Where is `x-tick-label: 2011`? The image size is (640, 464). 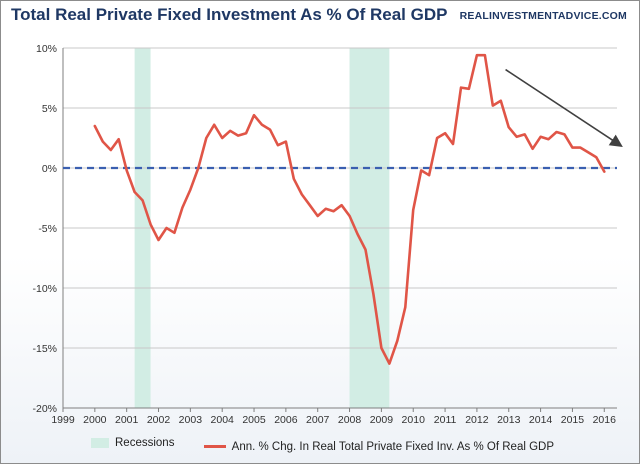 x-tick-label: 2011 is located at coordinates (445, 420).